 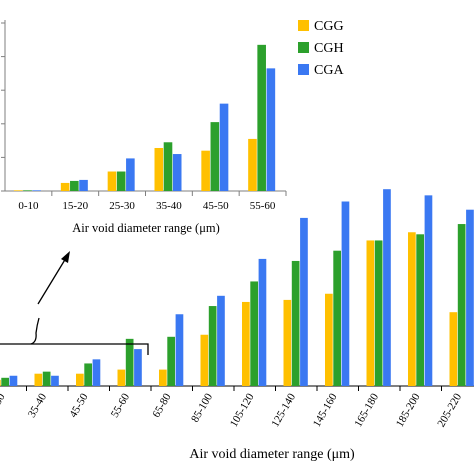 I want to click on inset-x-tick-label: 35-40, so click(x=169, y=206).